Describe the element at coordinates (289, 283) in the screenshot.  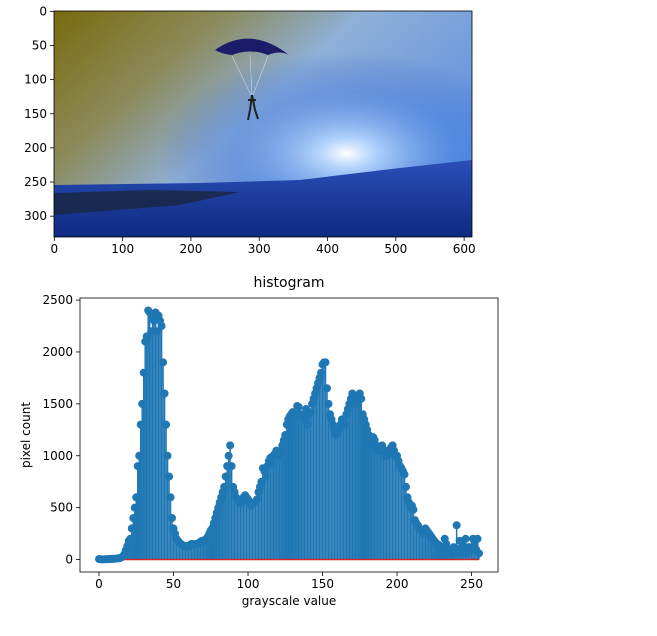
I see `chart-title: histogram` at that location.